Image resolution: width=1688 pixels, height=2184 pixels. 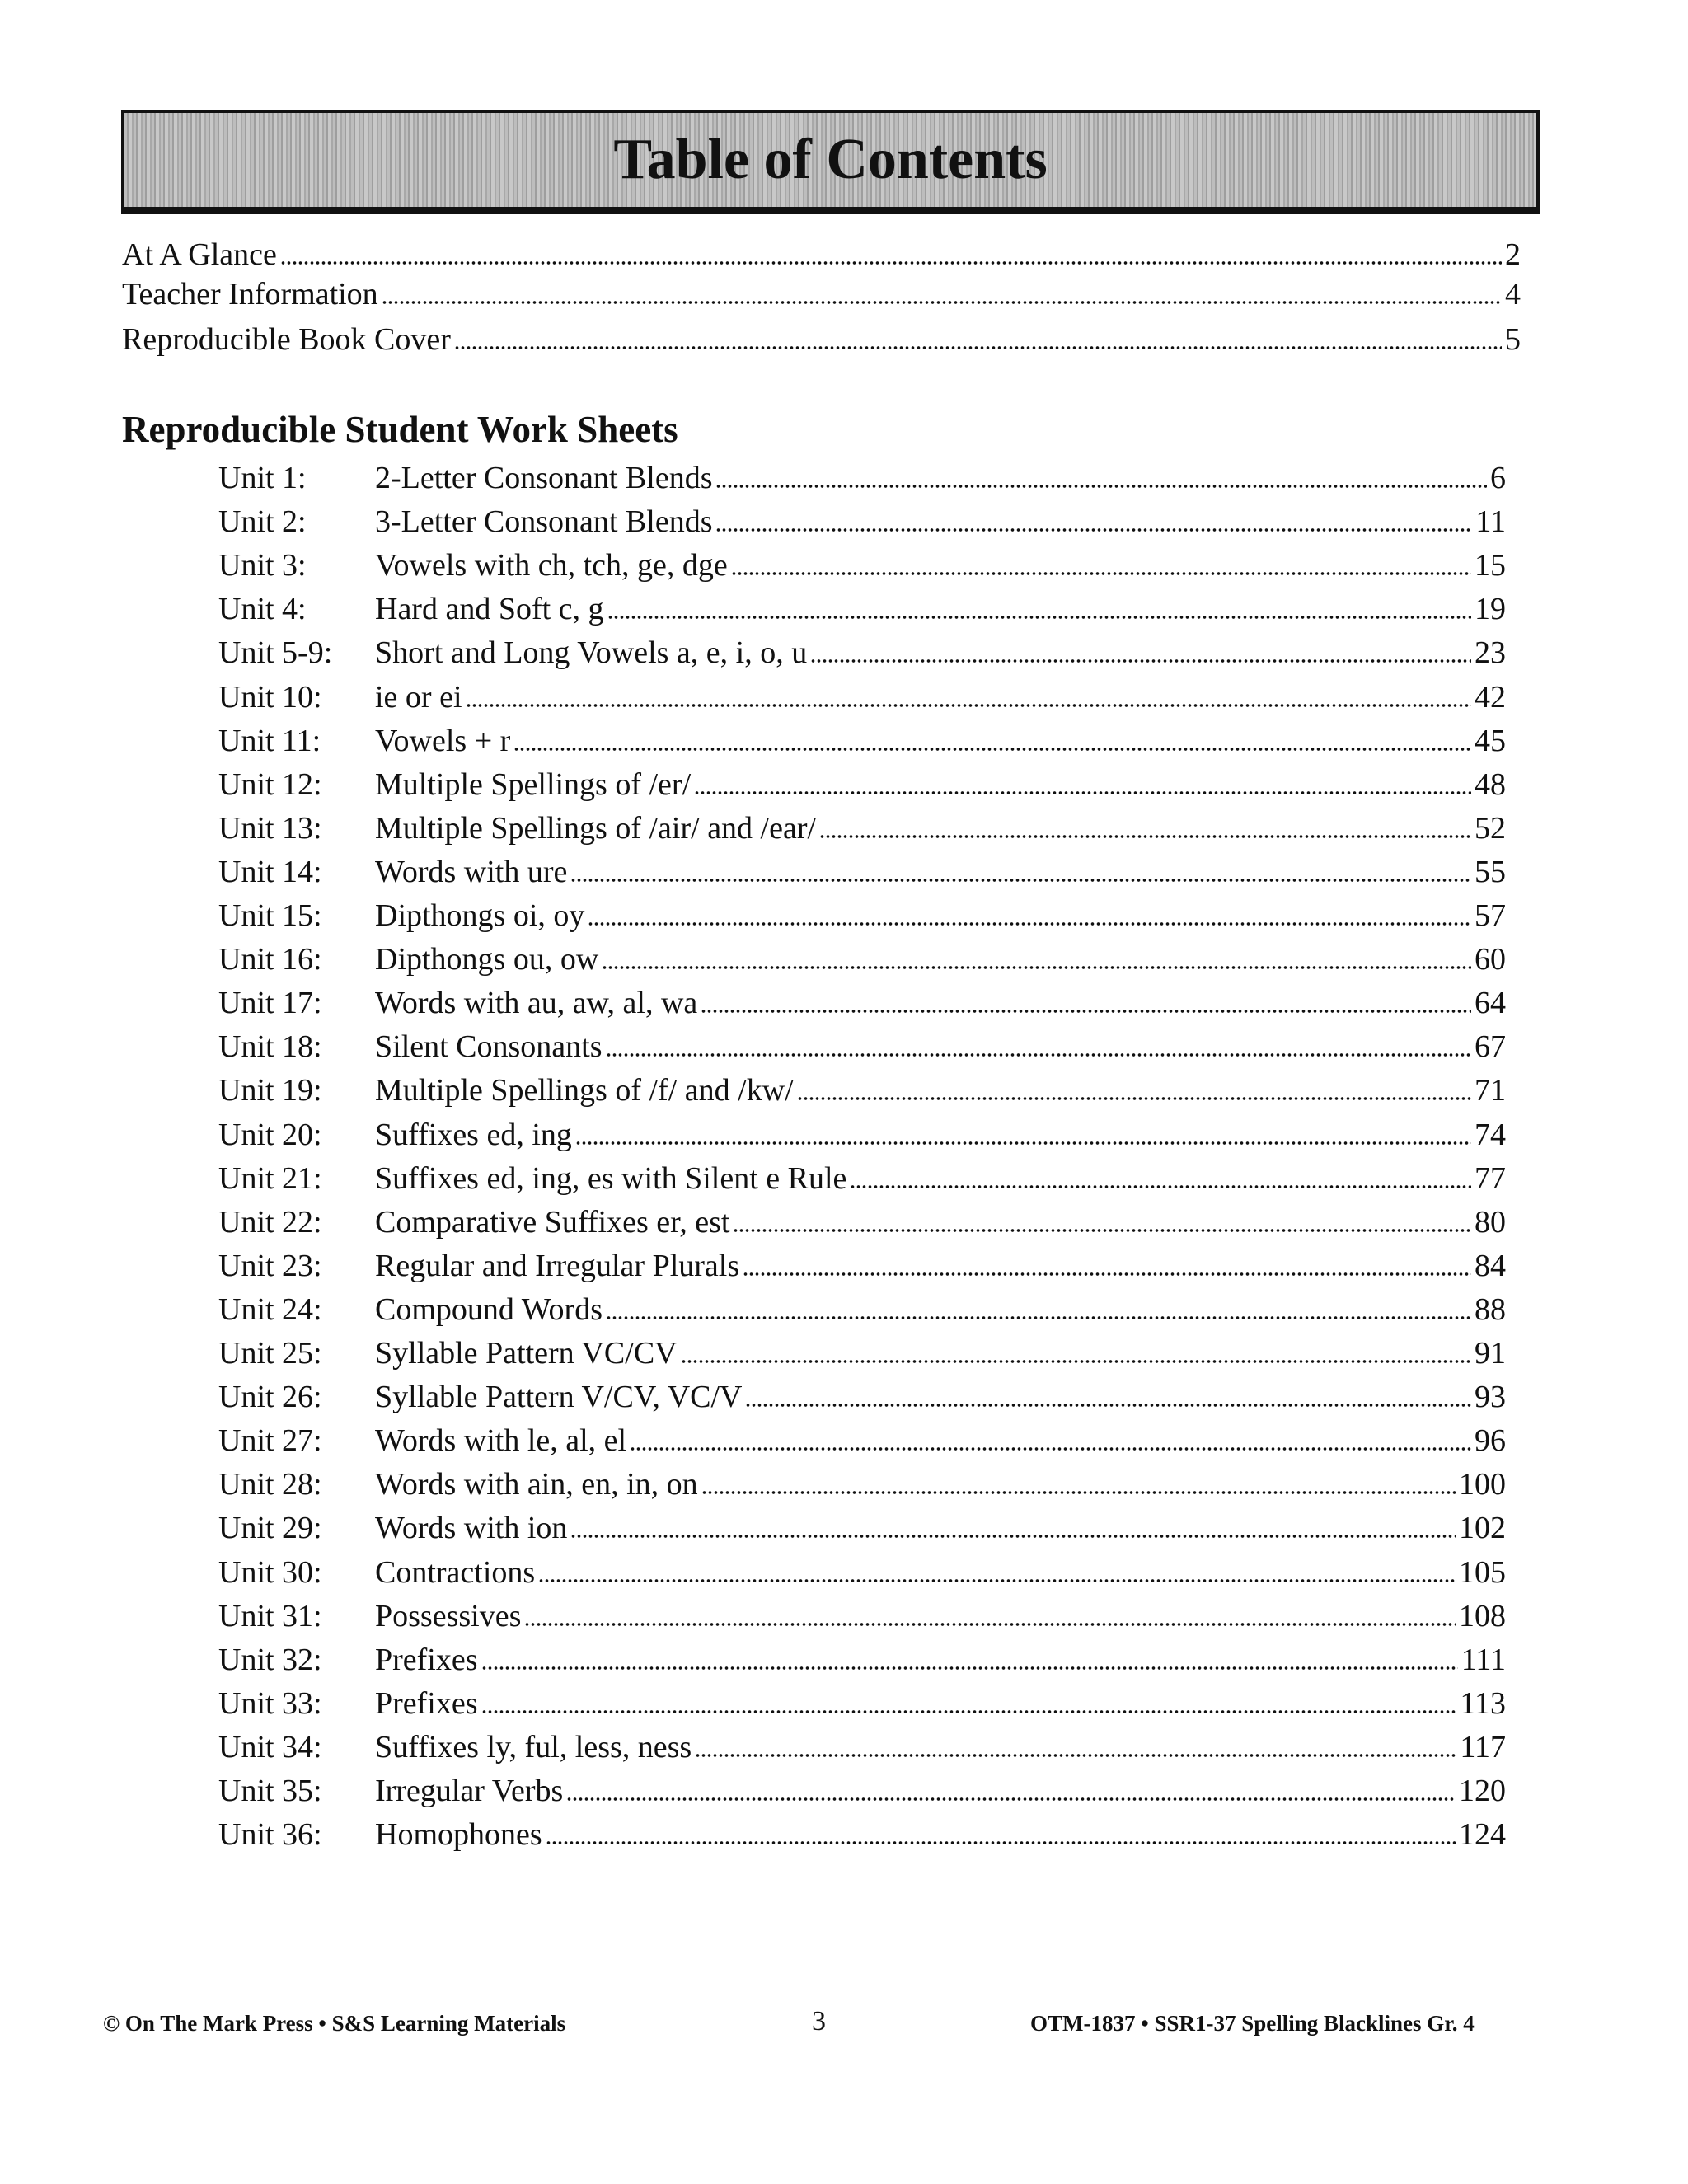 I want to click on unit-title: Suffixes ed, ing, es with Silent e Rule, so click(x=611, y=1178).